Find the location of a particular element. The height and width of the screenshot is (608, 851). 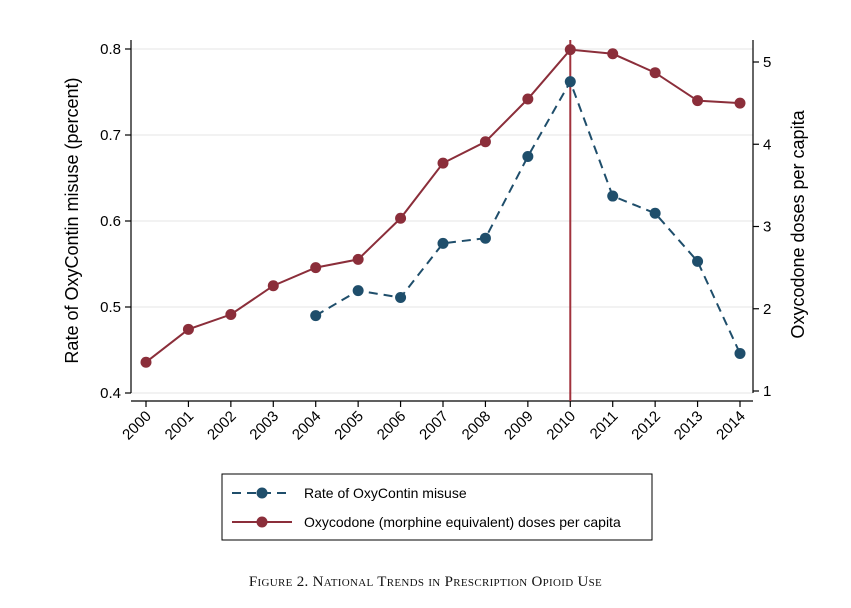

x-tick-label: 2006 is located at coordinates (392, 426).